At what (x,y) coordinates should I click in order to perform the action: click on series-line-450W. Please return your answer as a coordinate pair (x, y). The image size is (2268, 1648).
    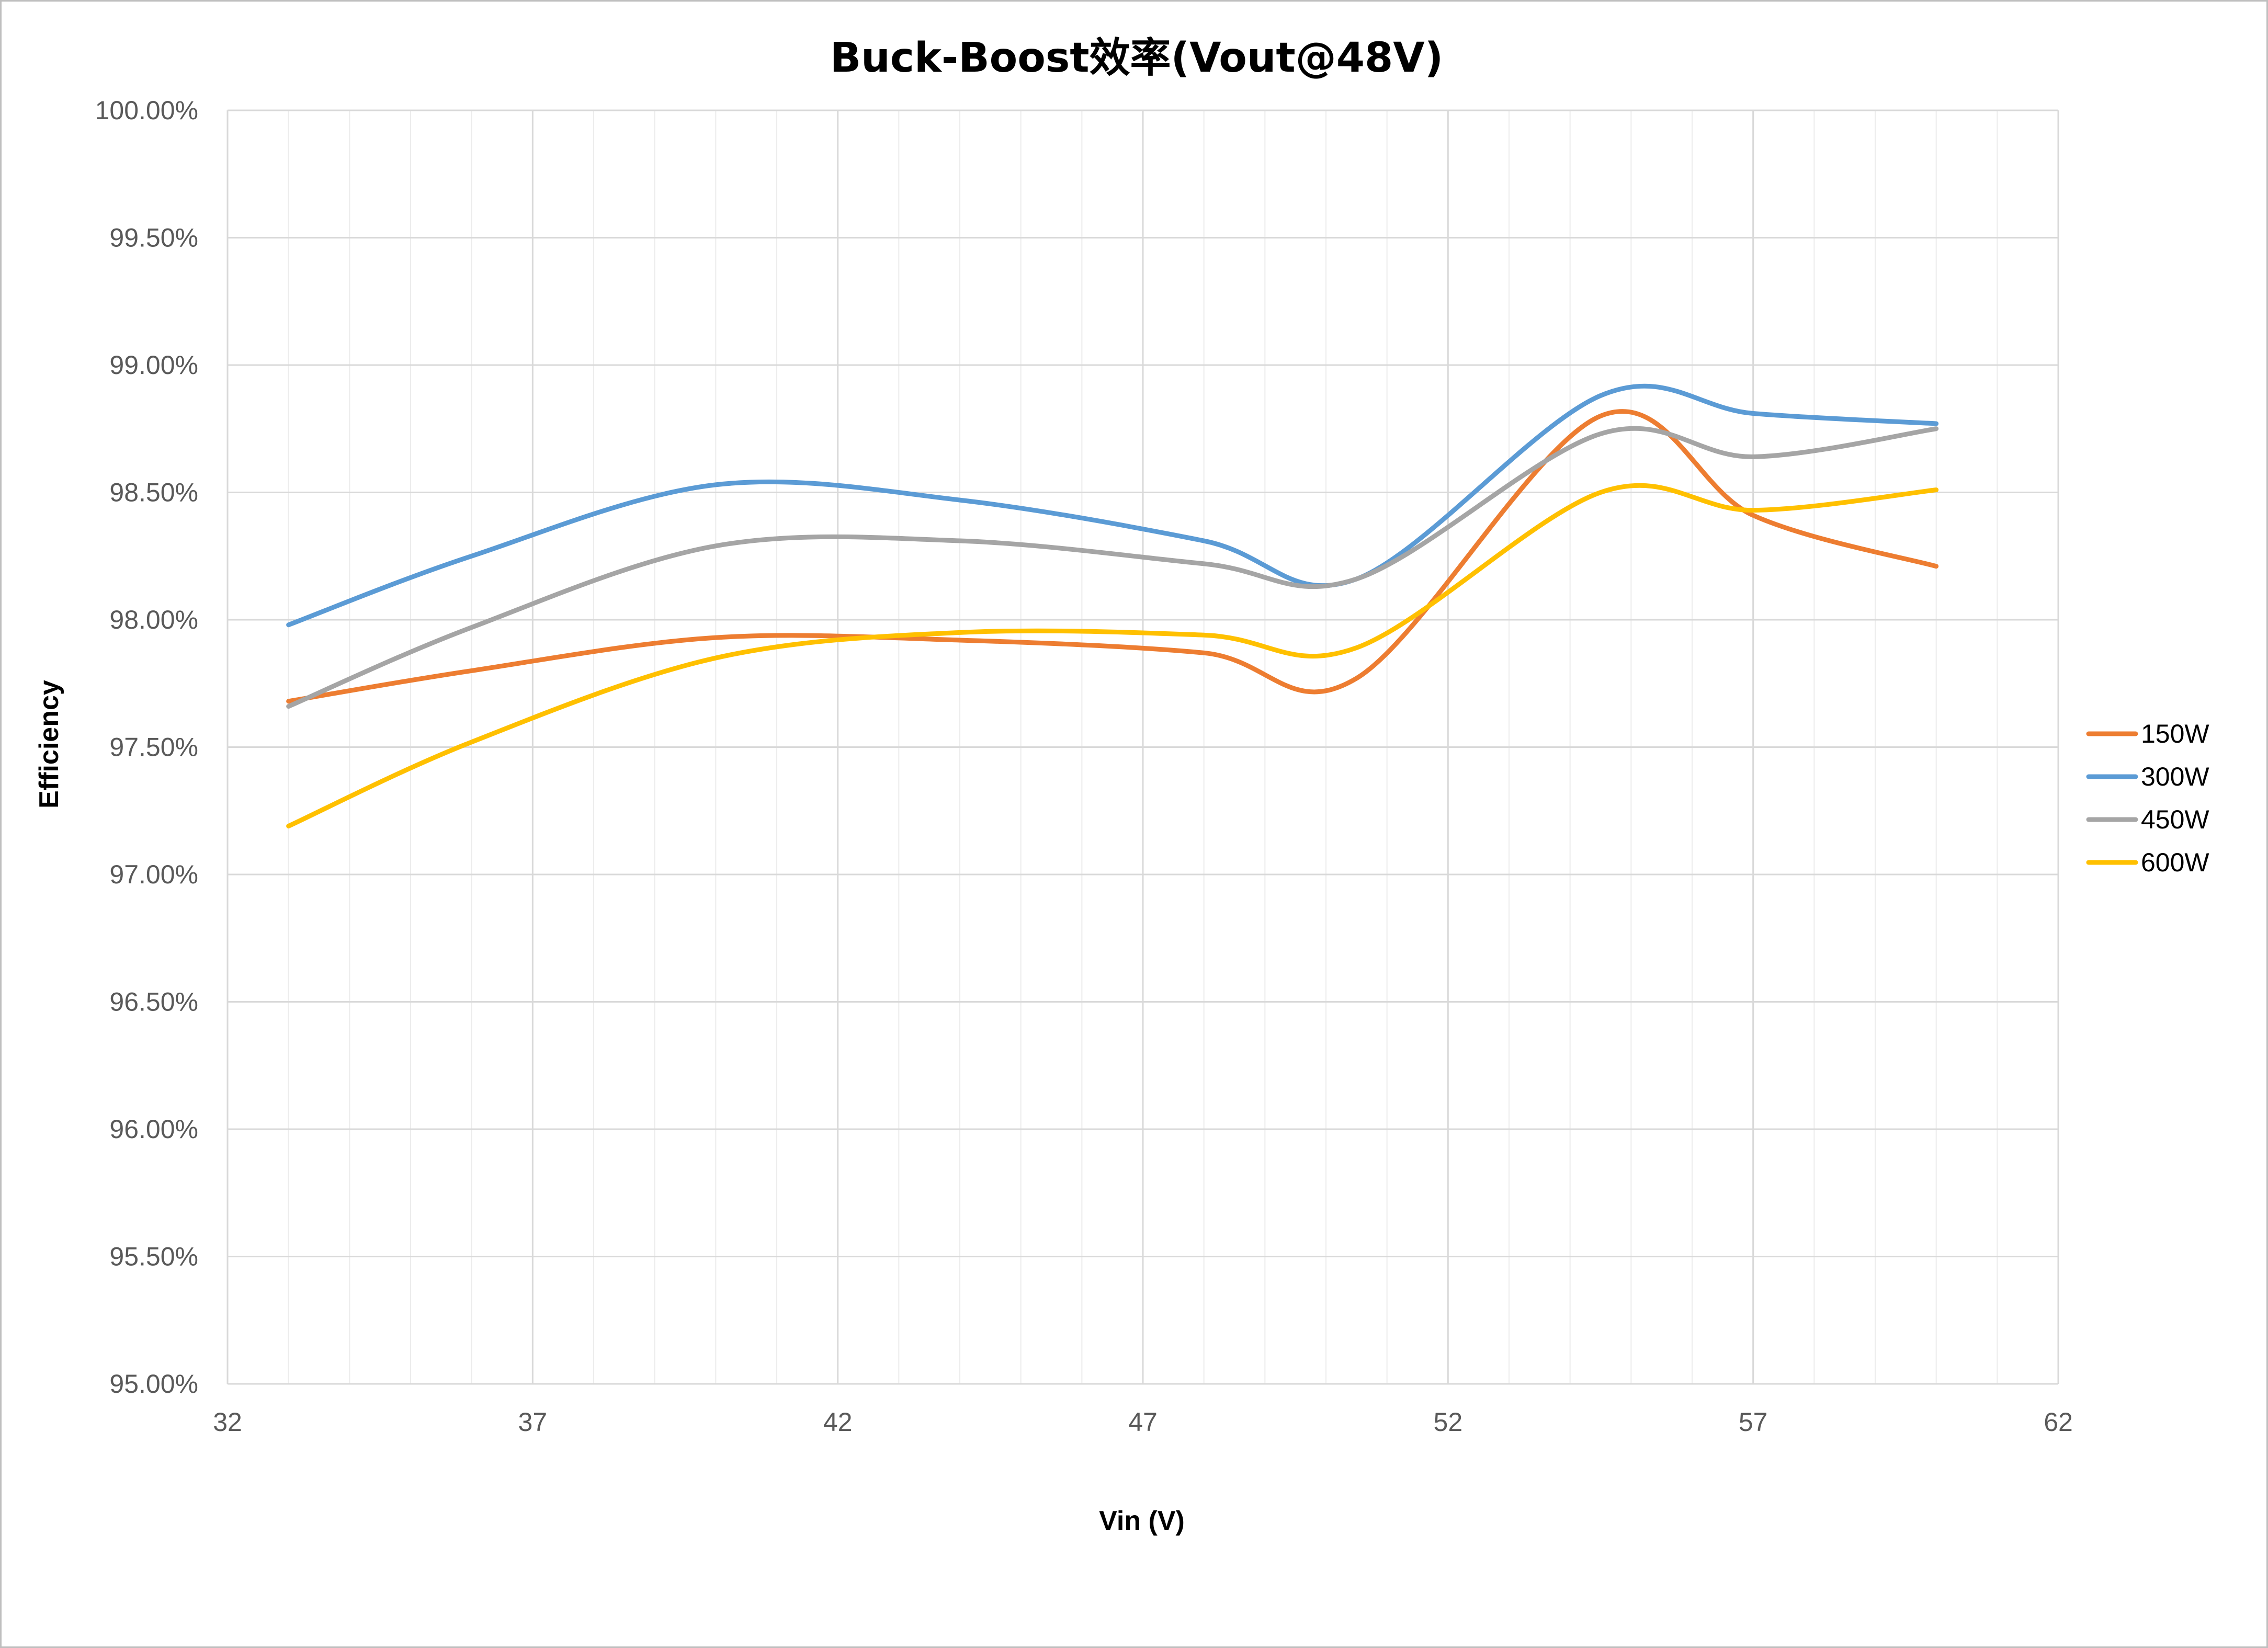
    Looking at the image, I should click on (1112, 567).